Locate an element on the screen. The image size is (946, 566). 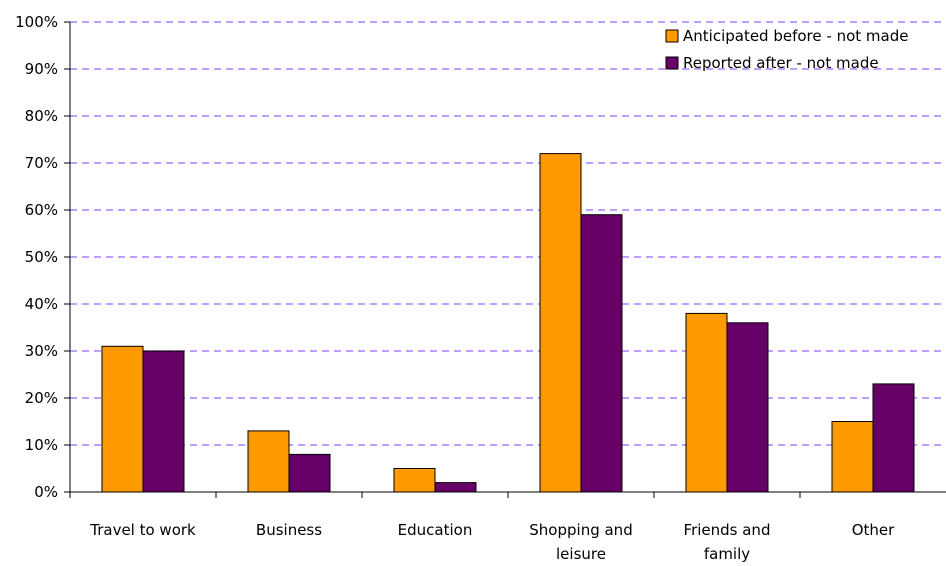
x-tick-label: Shopping and leisure is located at coordinates (580, 542).